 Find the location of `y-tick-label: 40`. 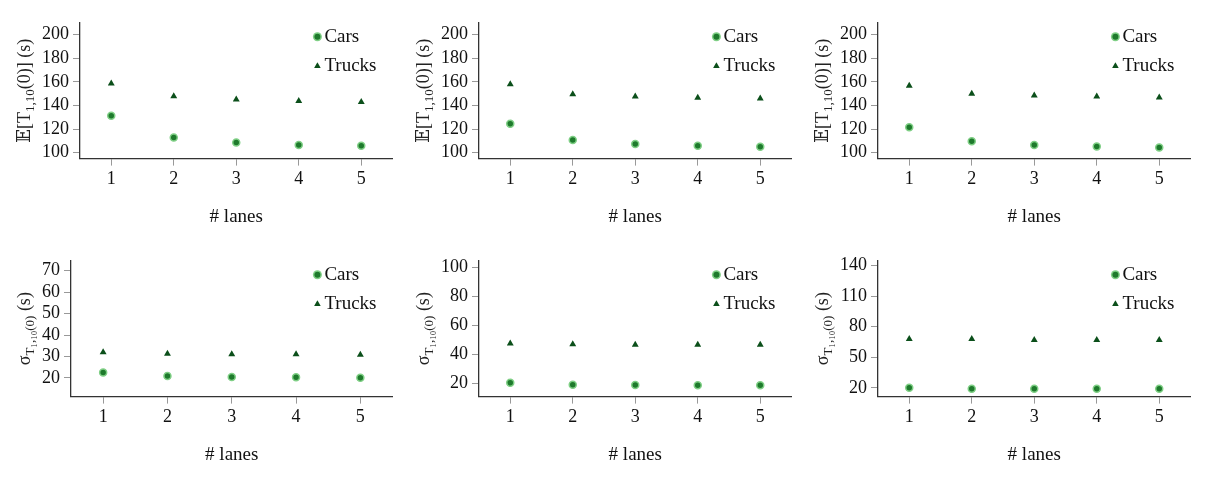

y-tick-label: 40 is located at coordinates (51, 333).